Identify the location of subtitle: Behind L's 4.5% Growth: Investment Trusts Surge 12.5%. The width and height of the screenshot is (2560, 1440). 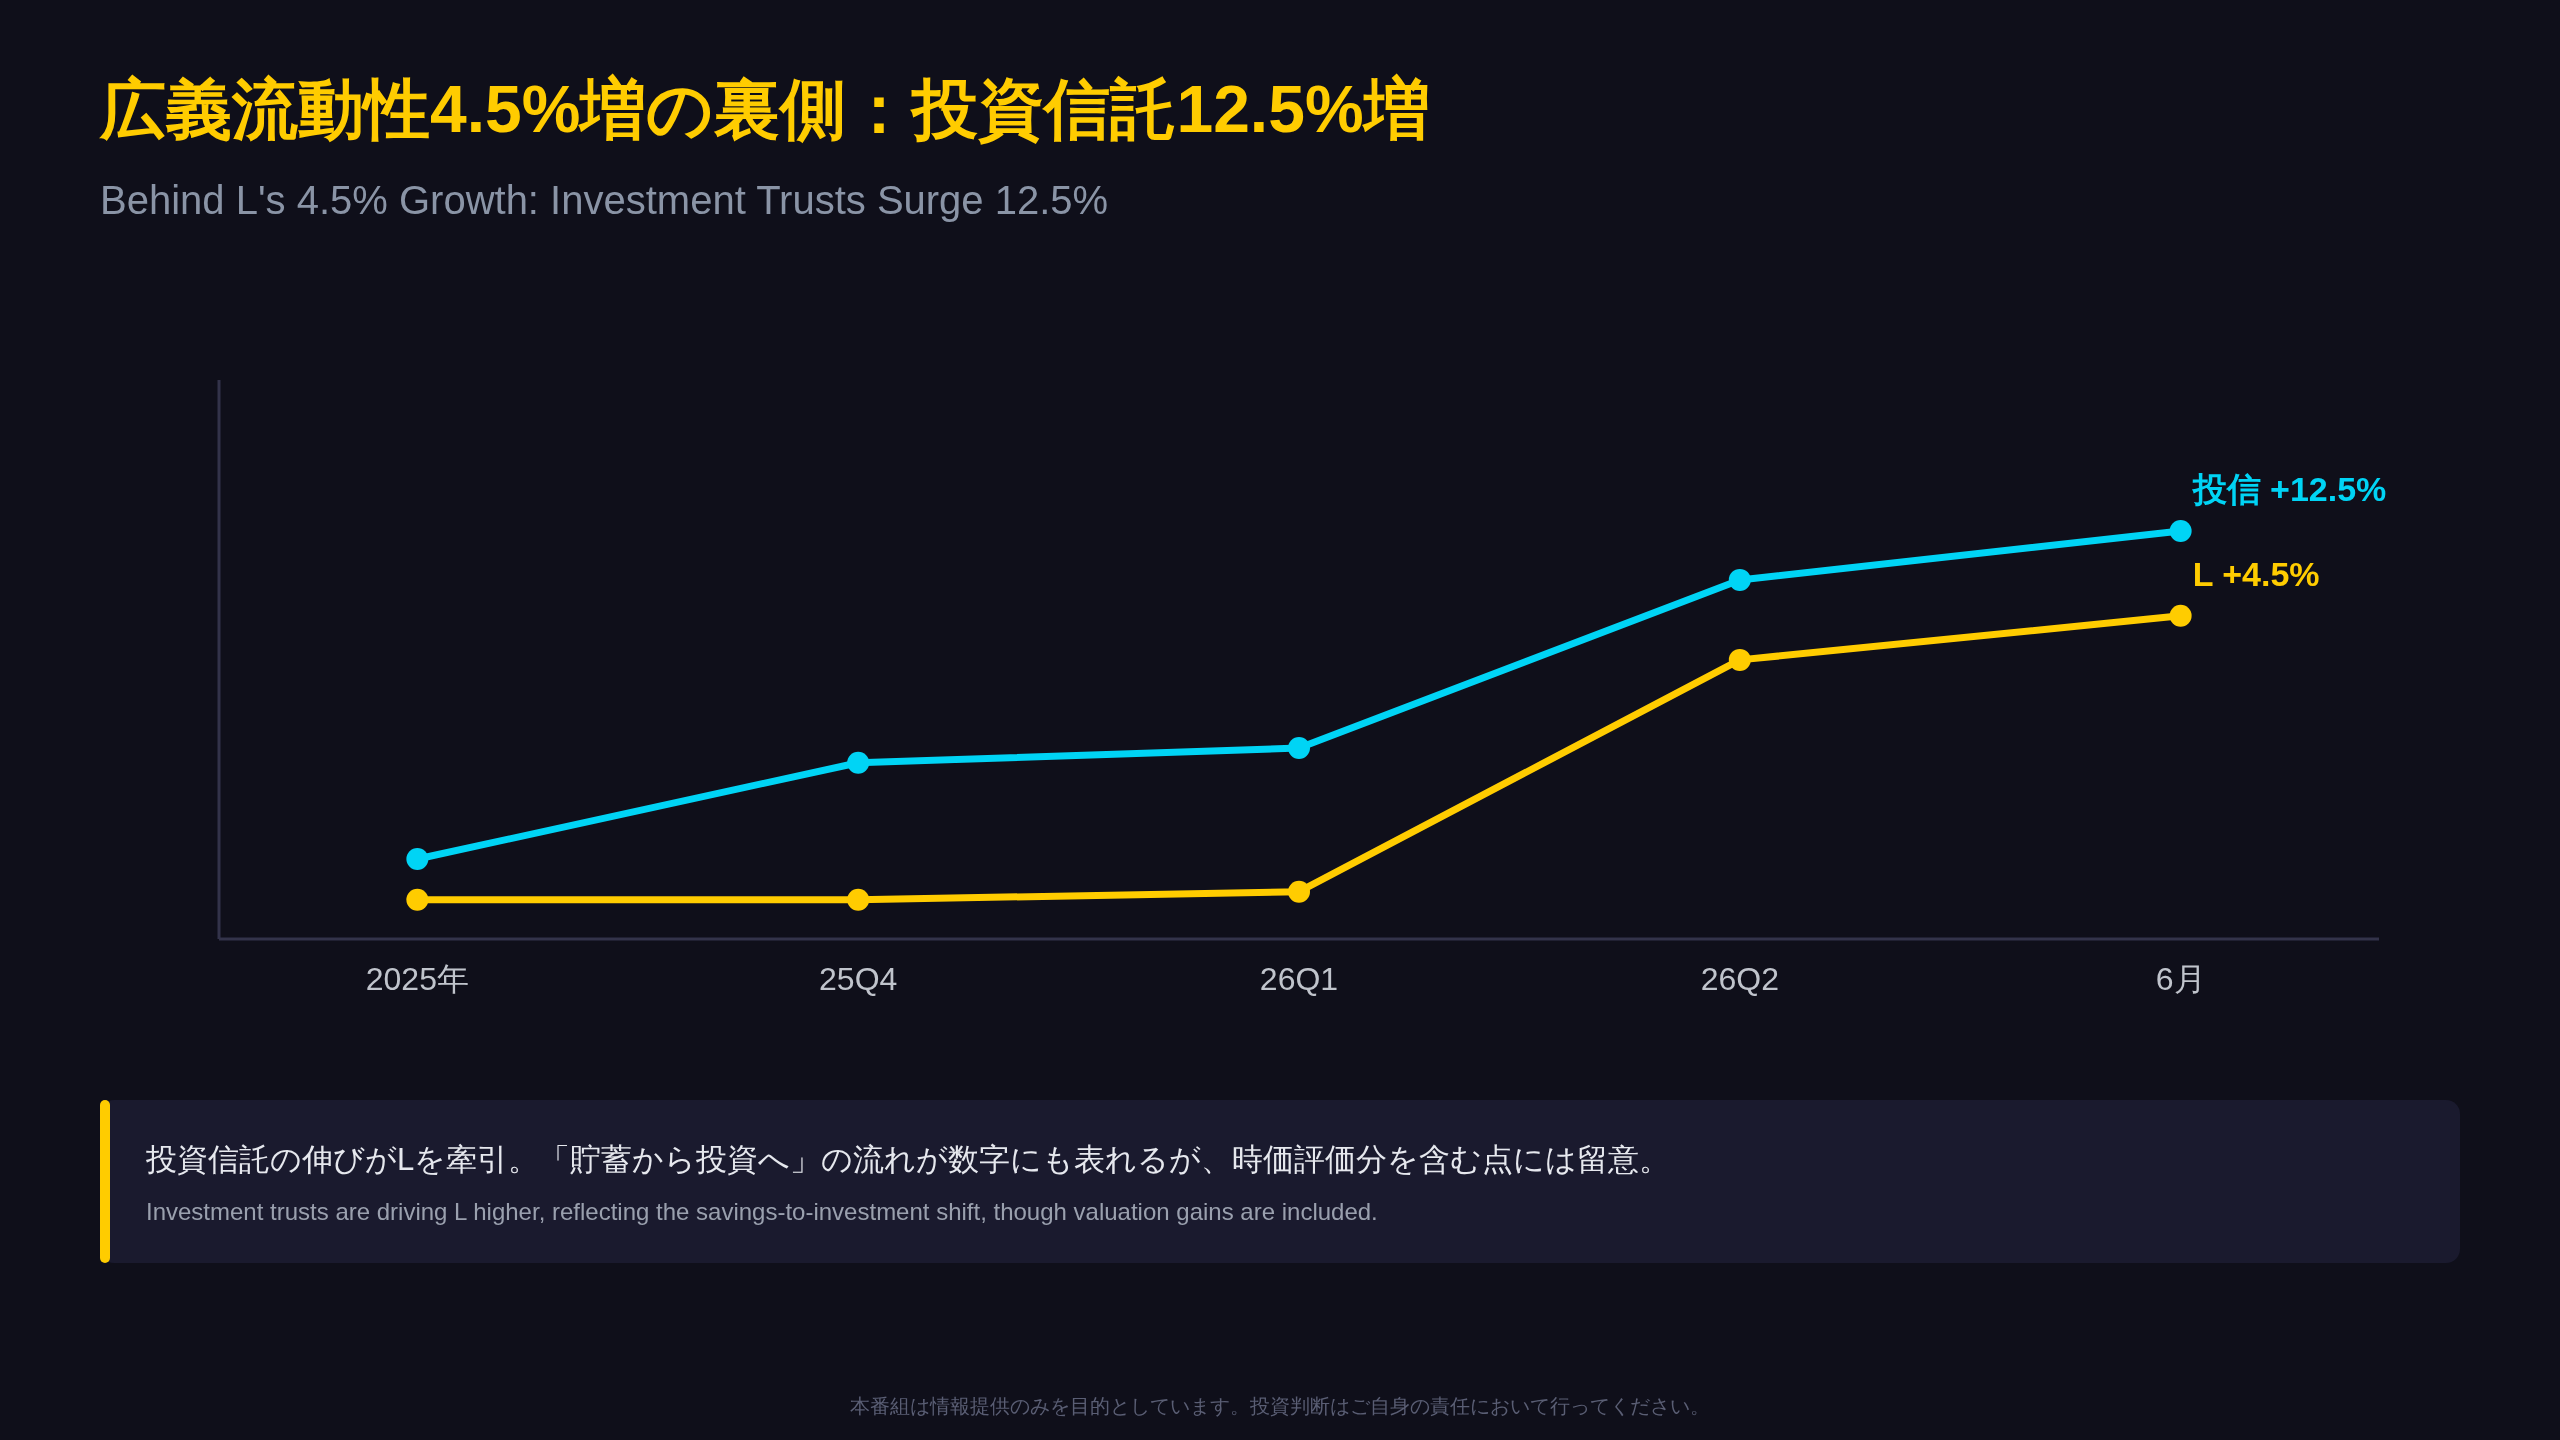
(604, 200).